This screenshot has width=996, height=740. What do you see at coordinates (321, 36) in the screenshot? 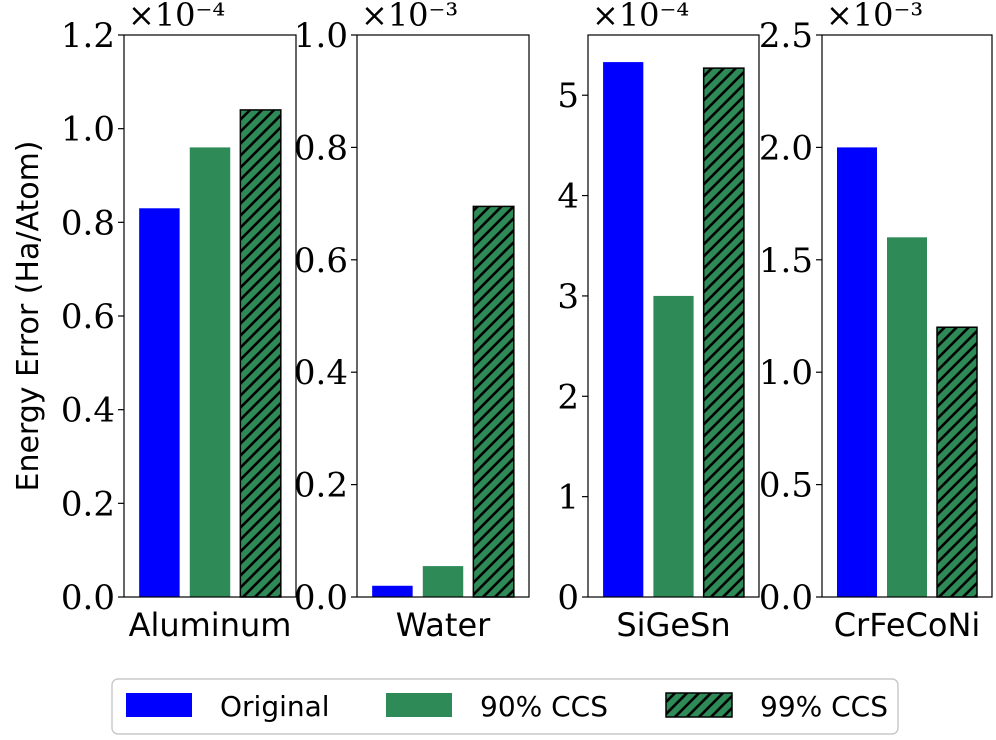
I see `y-tick-label-water: 1.0` at bounding box center [321, 36].